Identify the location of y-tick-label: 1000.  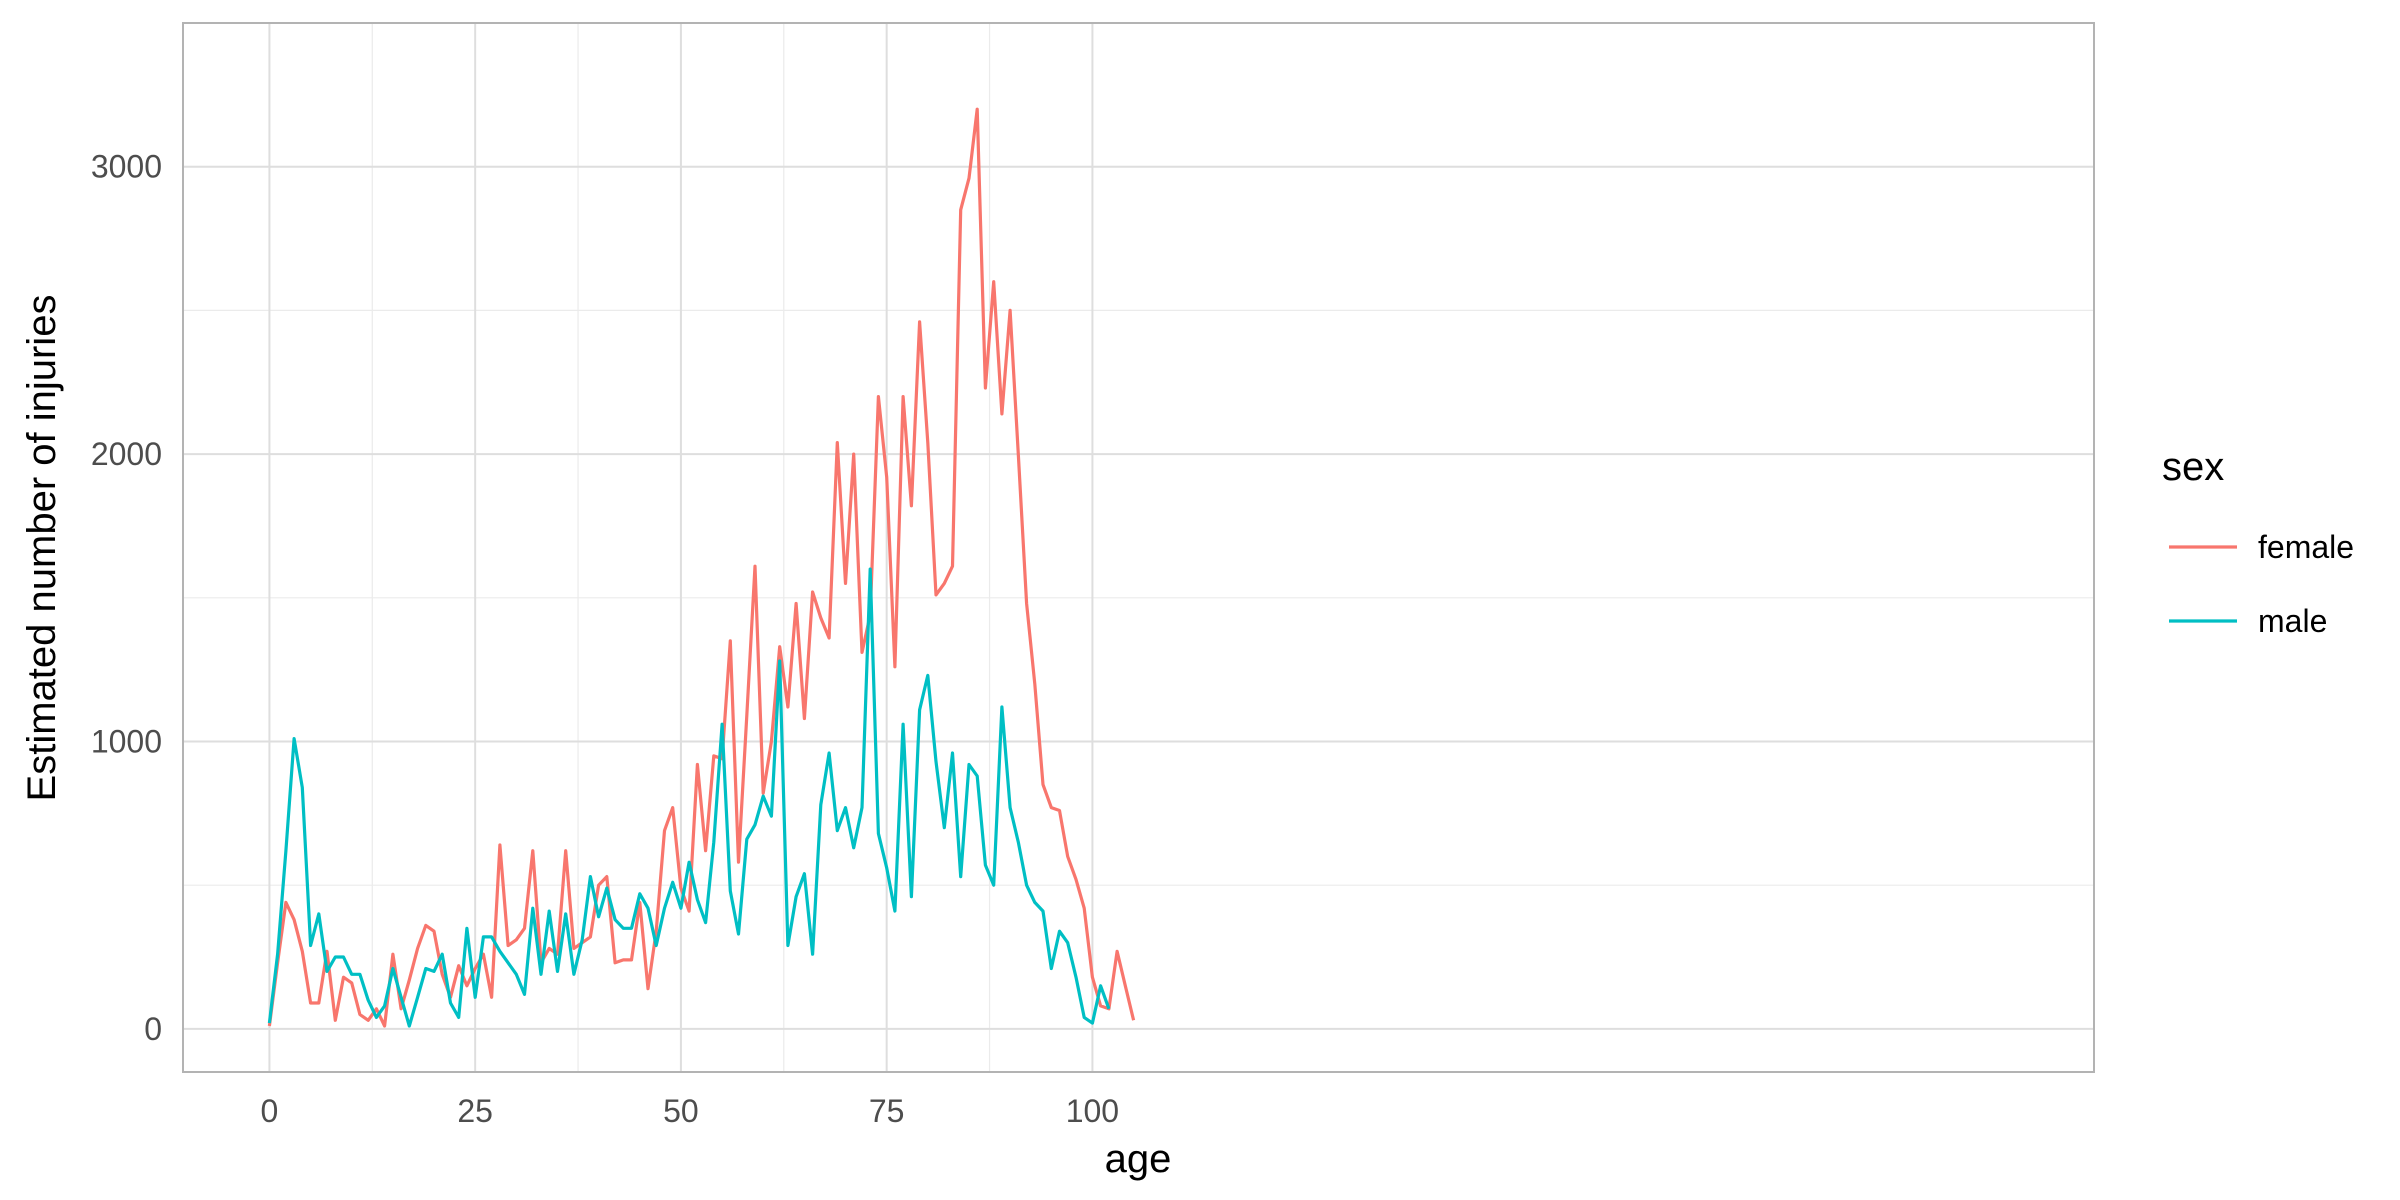
(126, 741).